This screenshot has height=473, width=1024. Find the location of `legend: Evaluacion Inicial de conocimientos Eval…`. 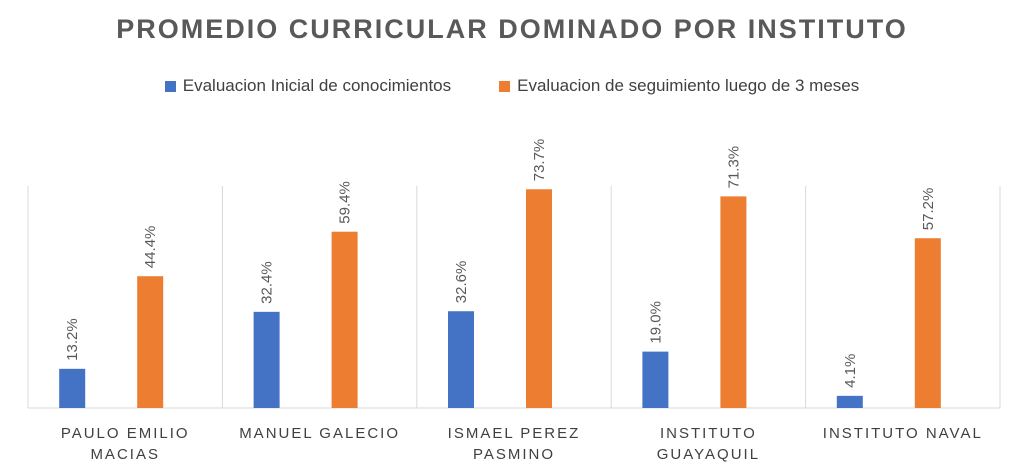

legend: Evaluacion Inicial de conocimientos Eval… is located at coordinates (512, 86).